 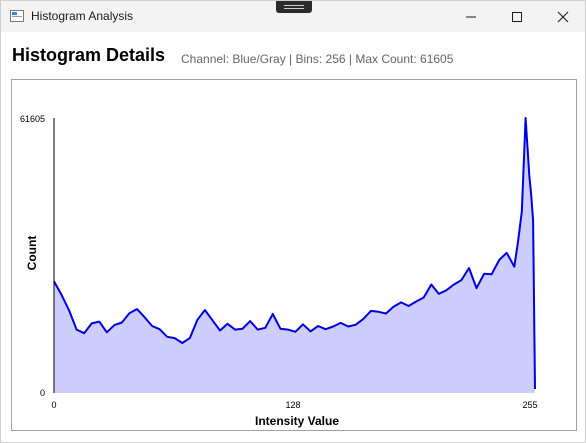 I want to click on x-axis-title: Intensity Value, so click(x=297, y=421).